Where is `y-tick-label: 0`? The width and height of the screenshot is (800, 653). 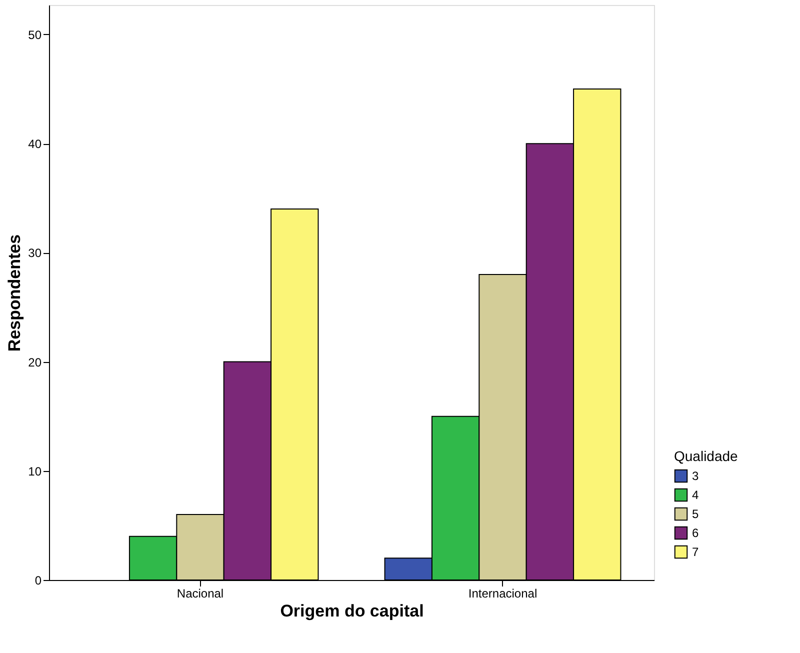
y-tick-label: 0 is located at coordinates (38, 581).